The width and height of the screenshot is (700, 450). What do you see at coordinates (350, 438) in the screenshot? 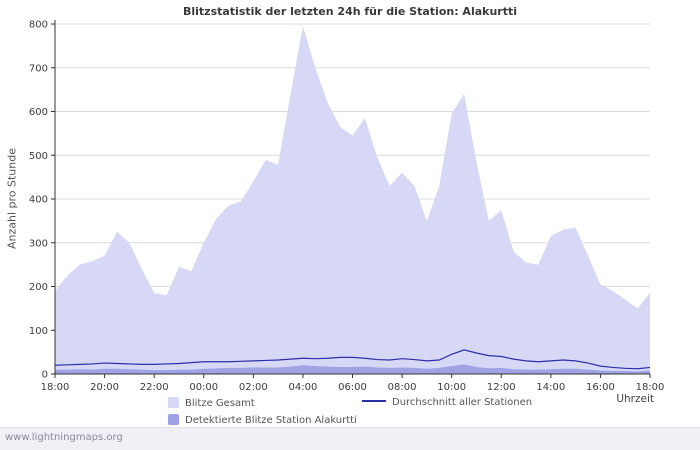
I see `footer-bar: www.lightningmaps.org` at bounding box center [350, 438].